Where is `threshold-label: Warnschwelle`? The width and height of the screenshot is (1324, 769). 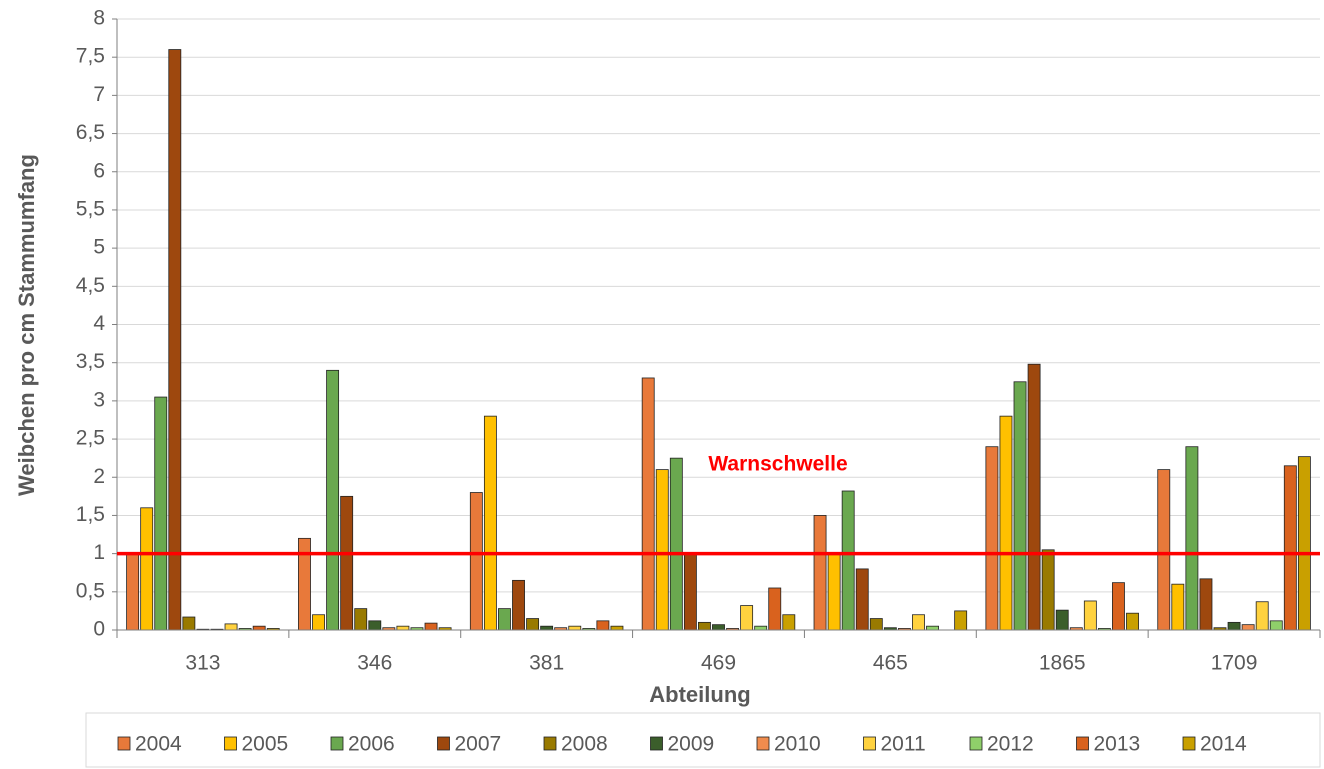 threshold-label: Warnschwelle is located at coordinates (777, 464).